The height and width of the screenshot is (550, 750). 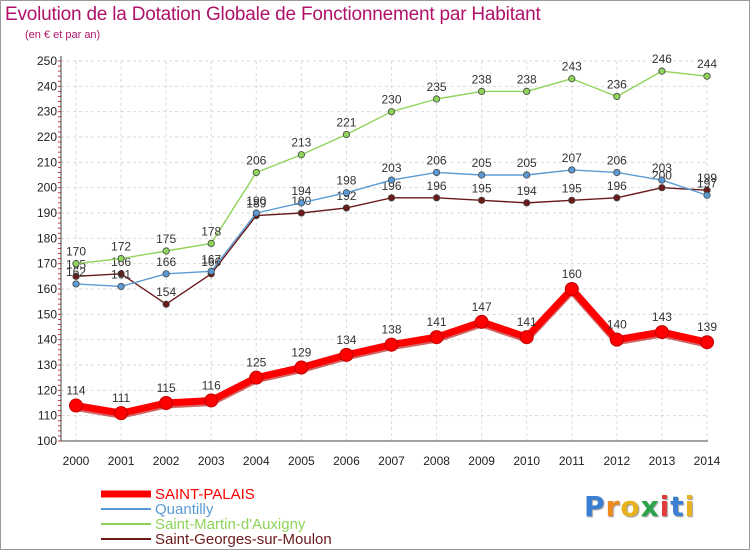 I want to click on data-label-quantilly: 197, so click(x=707, y=183).